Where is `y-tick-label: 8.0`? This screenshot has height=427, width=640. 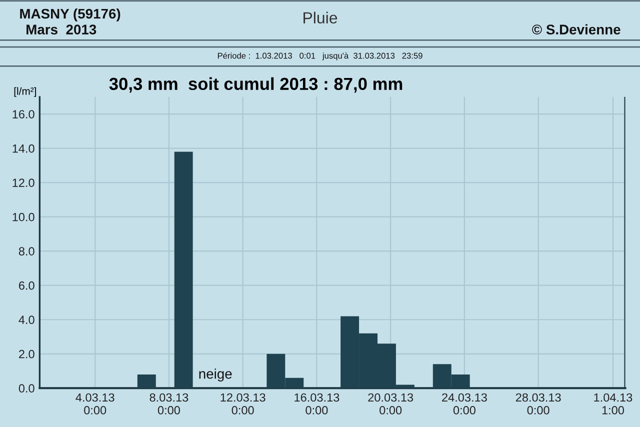
y-tick-label: 8.0 is located at coordinates (26, 251).